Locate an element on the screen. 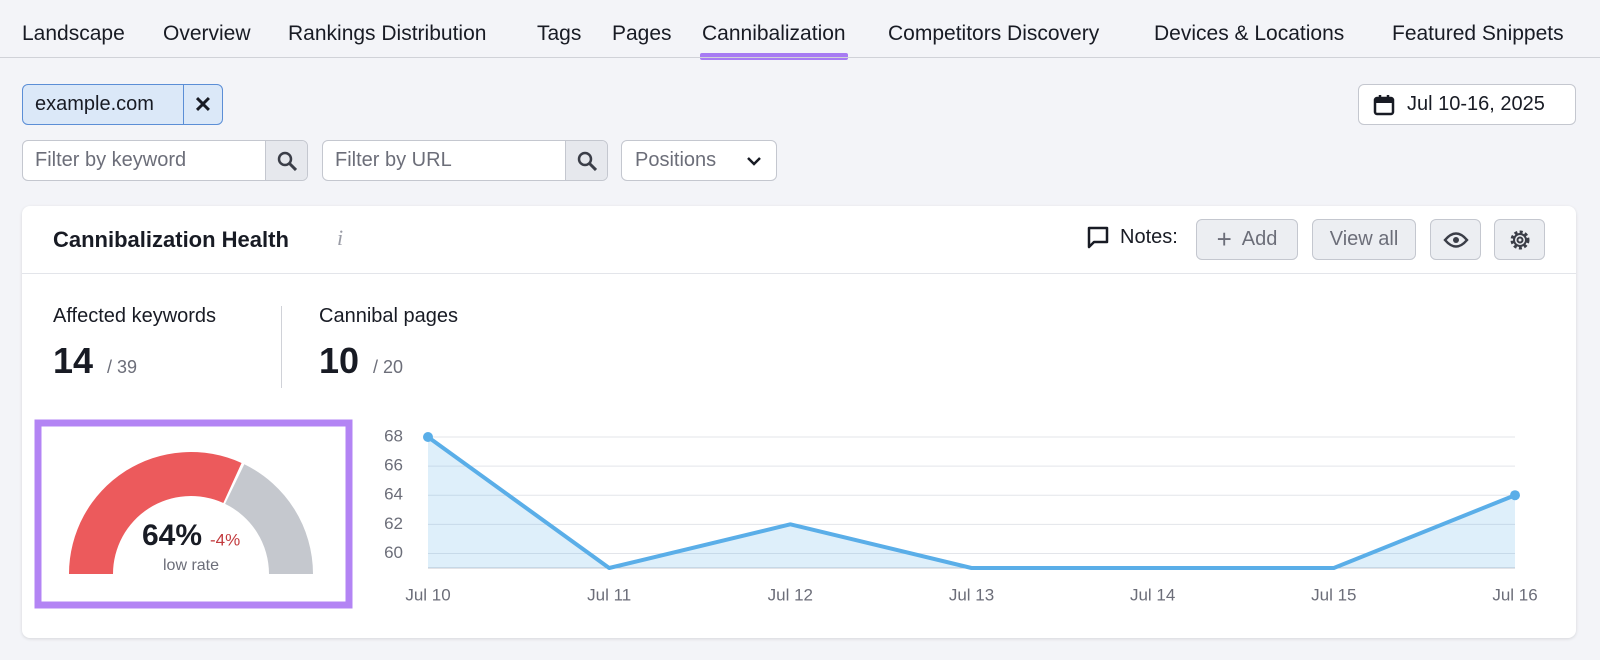 The height and width of the screenshot is (660, 1600). tab: Featured Snippets is located at coordinates (1478, 33).